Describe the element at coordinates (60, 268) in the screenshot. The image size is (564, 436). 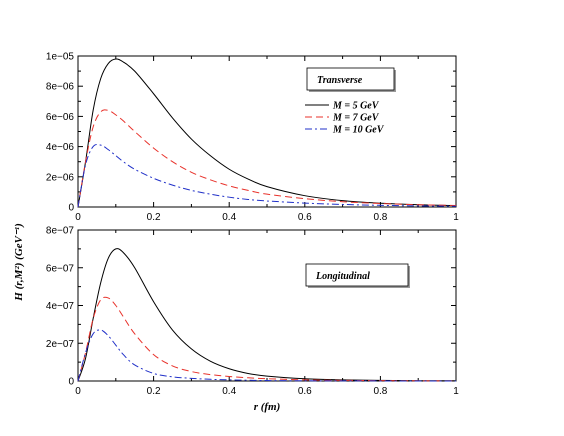
I see `y-tick-label: 6e−07` at that location.